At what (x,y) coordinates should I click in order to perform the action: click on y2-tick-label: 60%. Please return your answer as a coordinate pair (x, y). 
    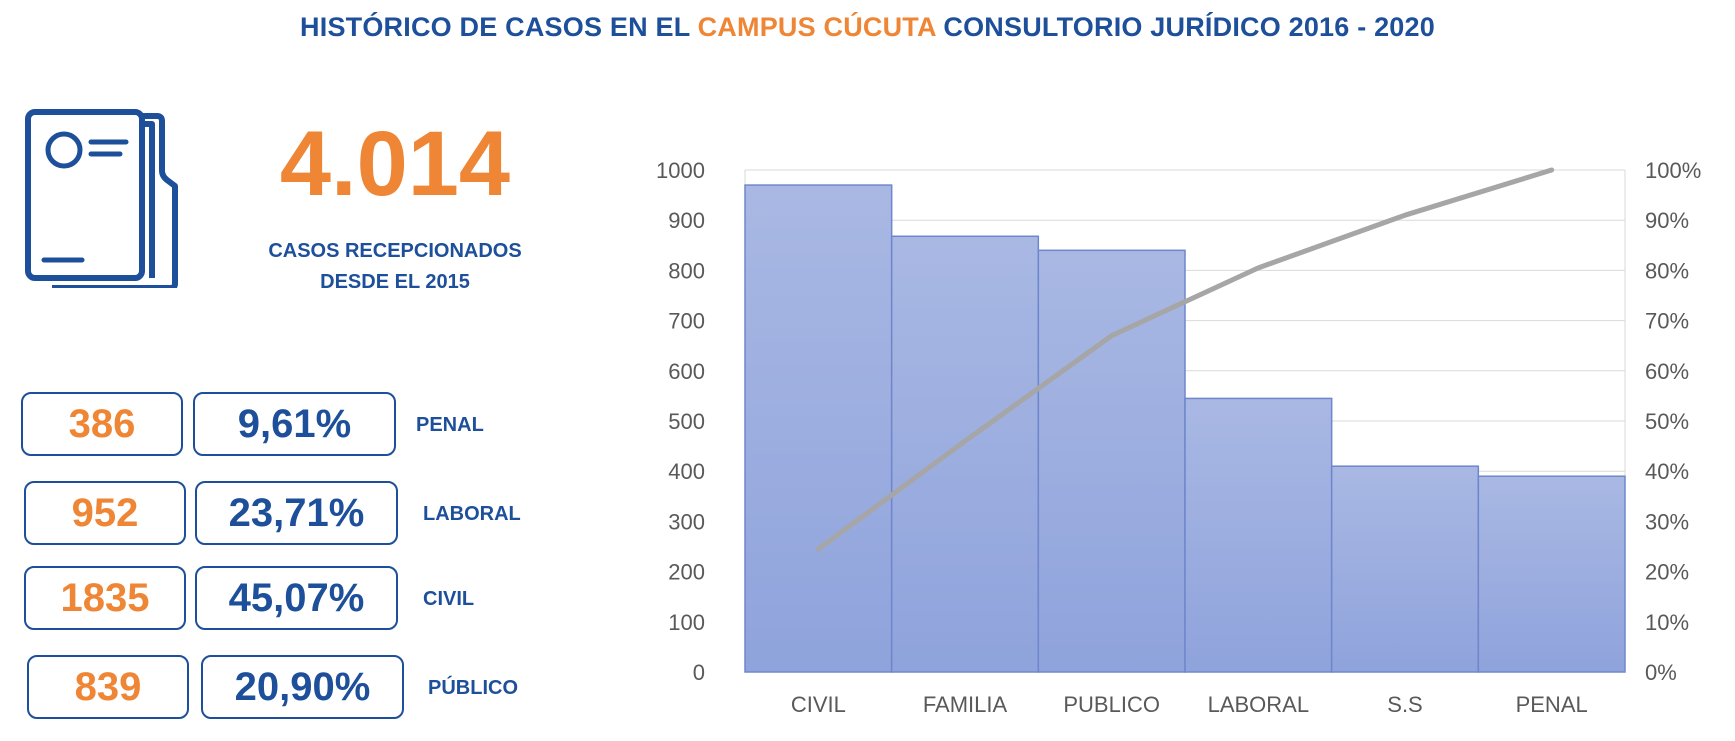
    Looking at the image, I should click on (1667, 371).